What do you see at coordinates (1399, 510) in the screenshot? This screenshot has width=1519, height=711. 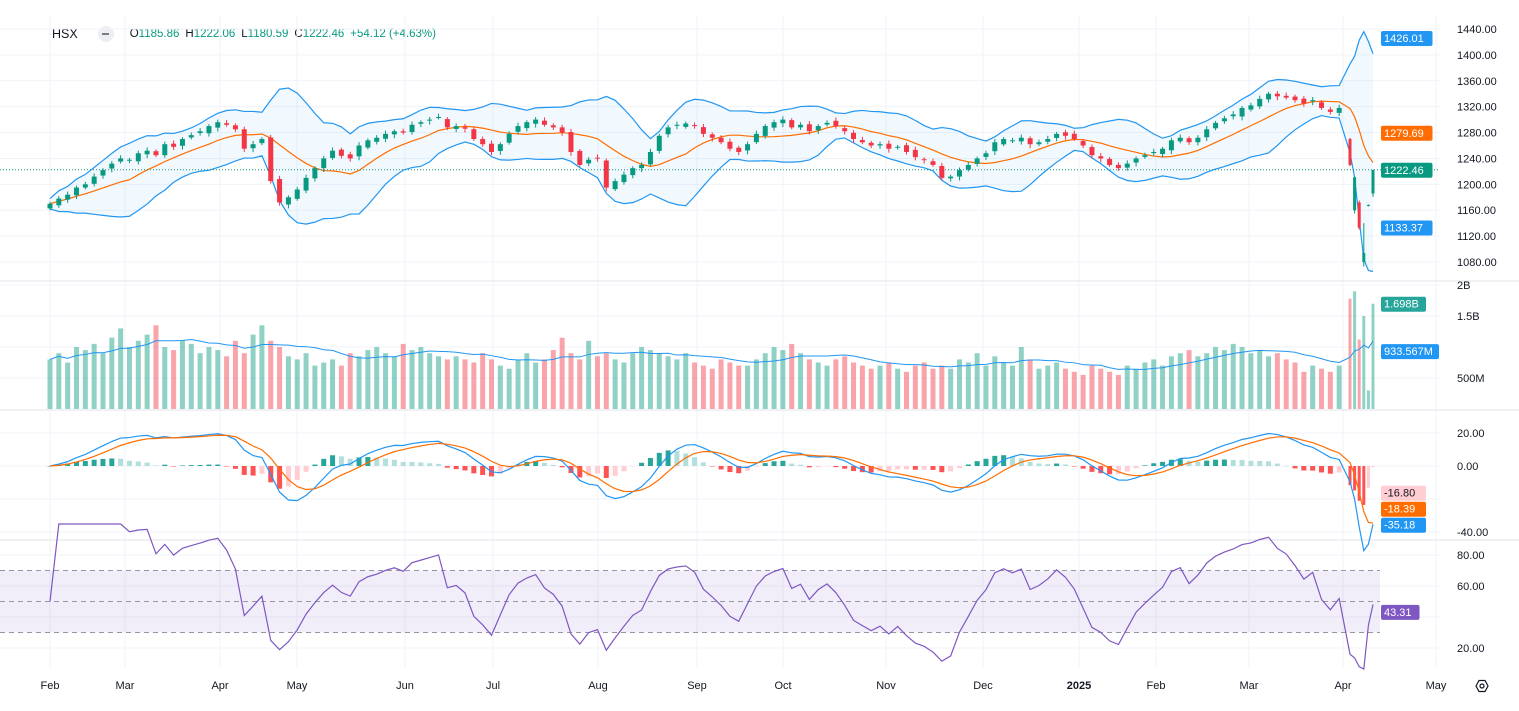 I see `badge-text: -18.39` at bounding box center [1399, 510].